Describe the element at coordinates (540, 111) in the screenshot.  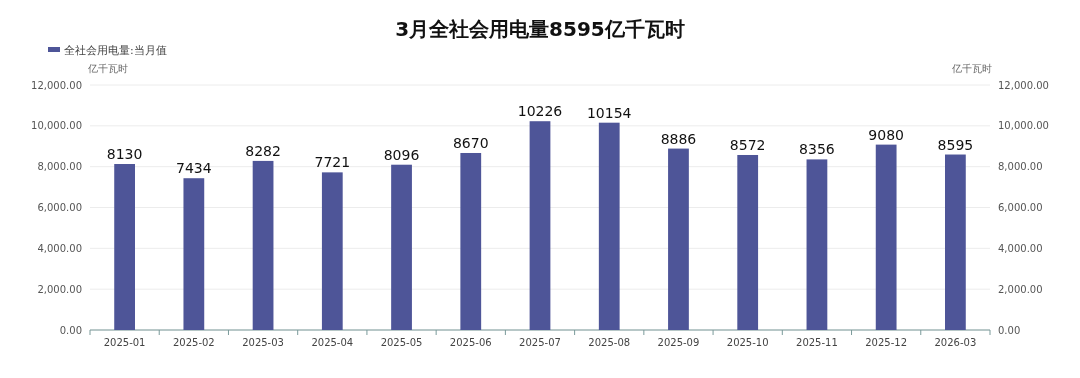
I see `data-label: 10226` at that location.